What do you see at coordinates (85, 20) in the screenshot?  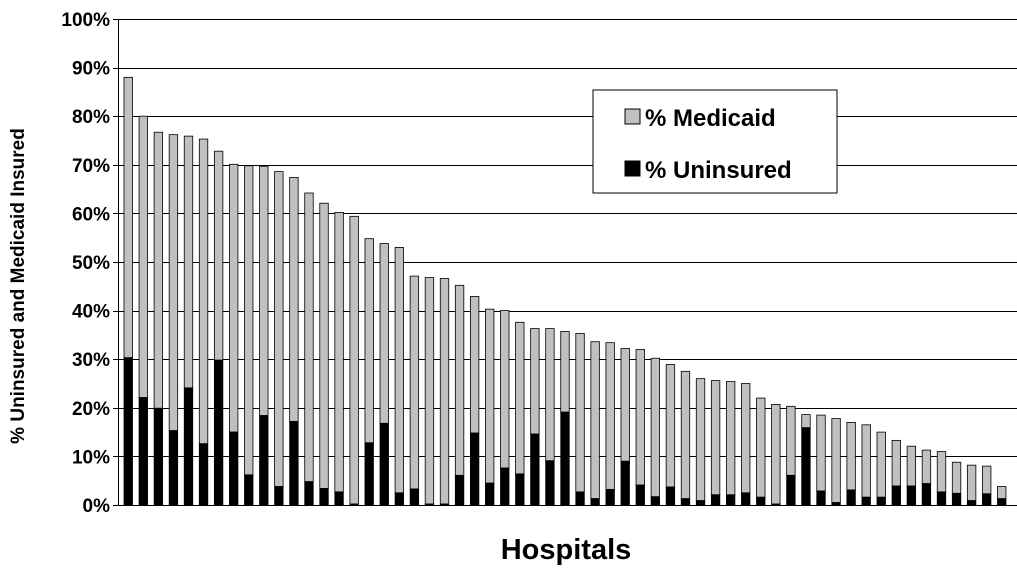 I see `y-tick-label: 100%` at bounding box center [85, 20].